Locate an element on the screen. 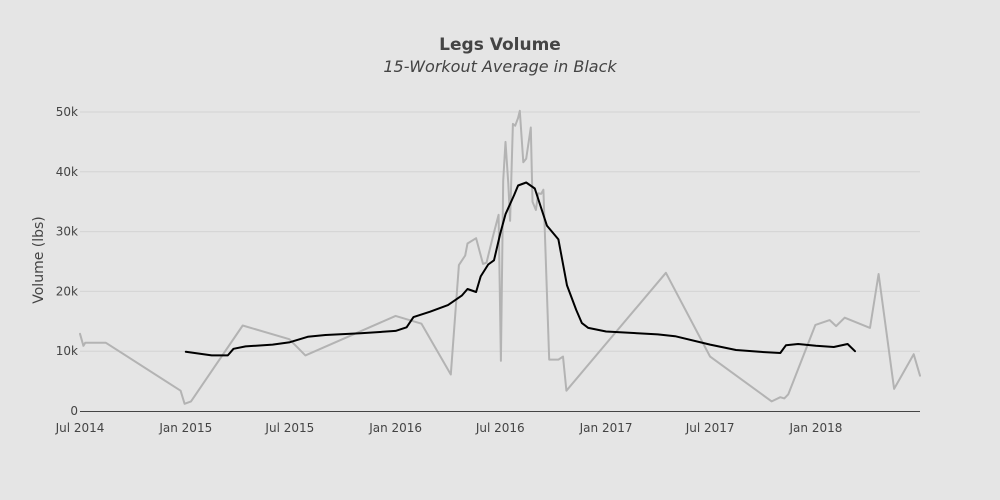 The image size is (1000, 500). x-tick-label: Jul 2014 is located at coordinates (80, 428).